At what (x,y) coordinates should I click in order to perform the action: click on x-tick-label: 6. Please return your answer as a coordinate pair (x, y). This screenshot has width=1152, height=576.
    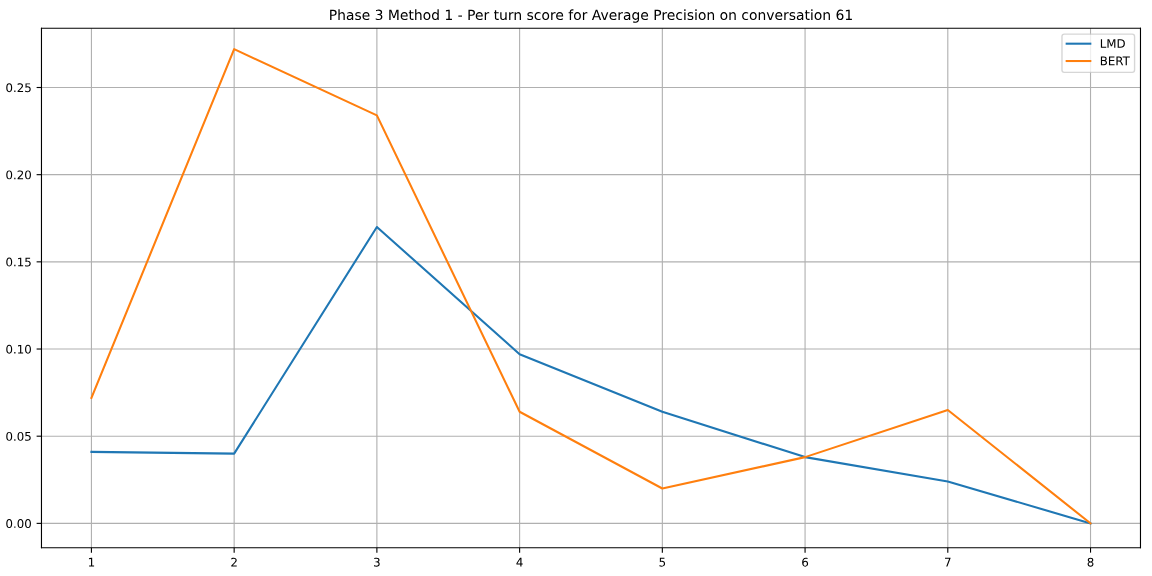
    Looking at the image, I should click on (805, 562).